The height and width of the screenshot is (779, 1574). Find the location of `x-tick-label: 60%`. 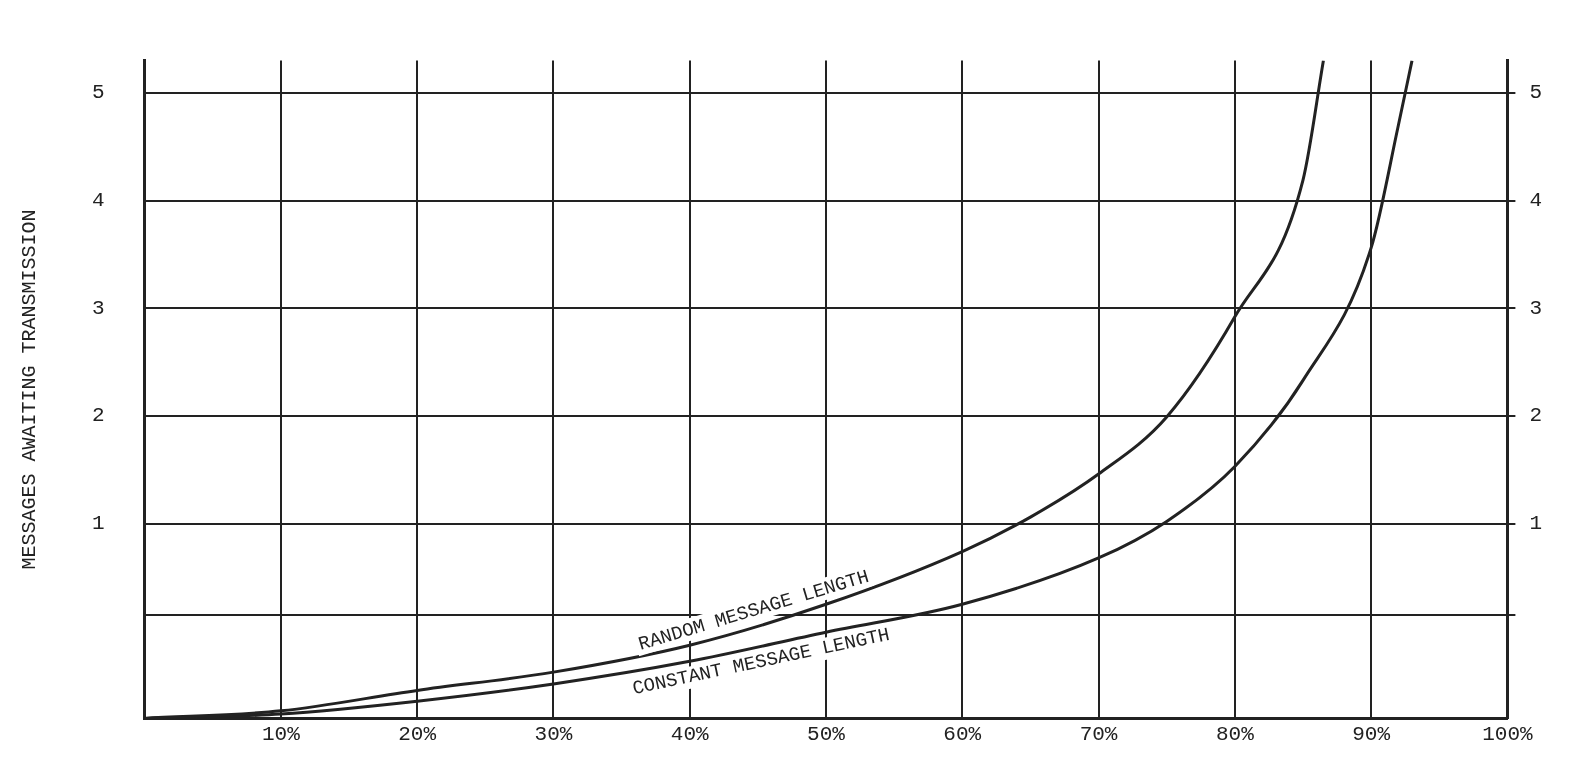

x-tick-label: 60% is located at coordinates (962, 734).